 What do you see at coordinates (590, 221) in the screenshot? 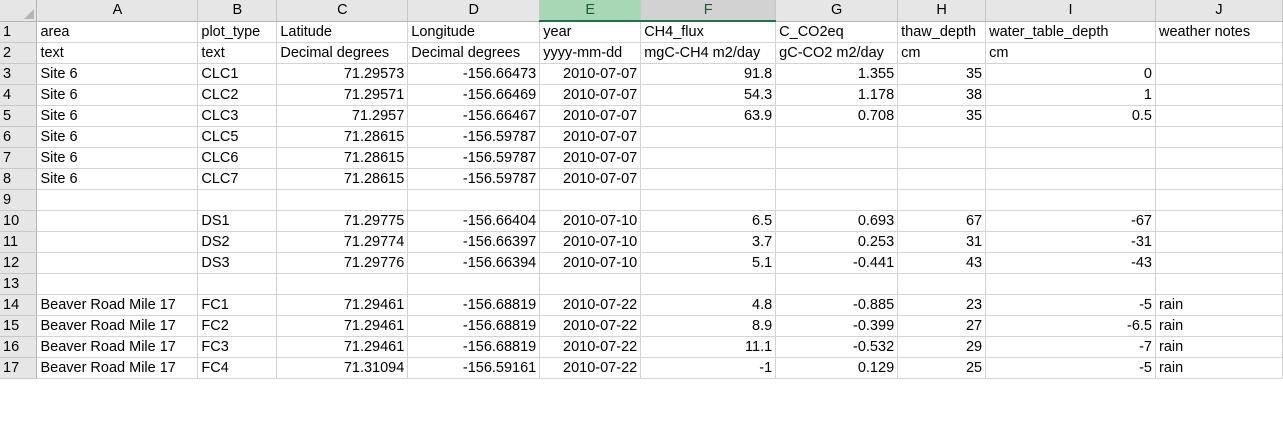
I see `cell-e10: 2010-07-10` at bounding box center [590, 221].